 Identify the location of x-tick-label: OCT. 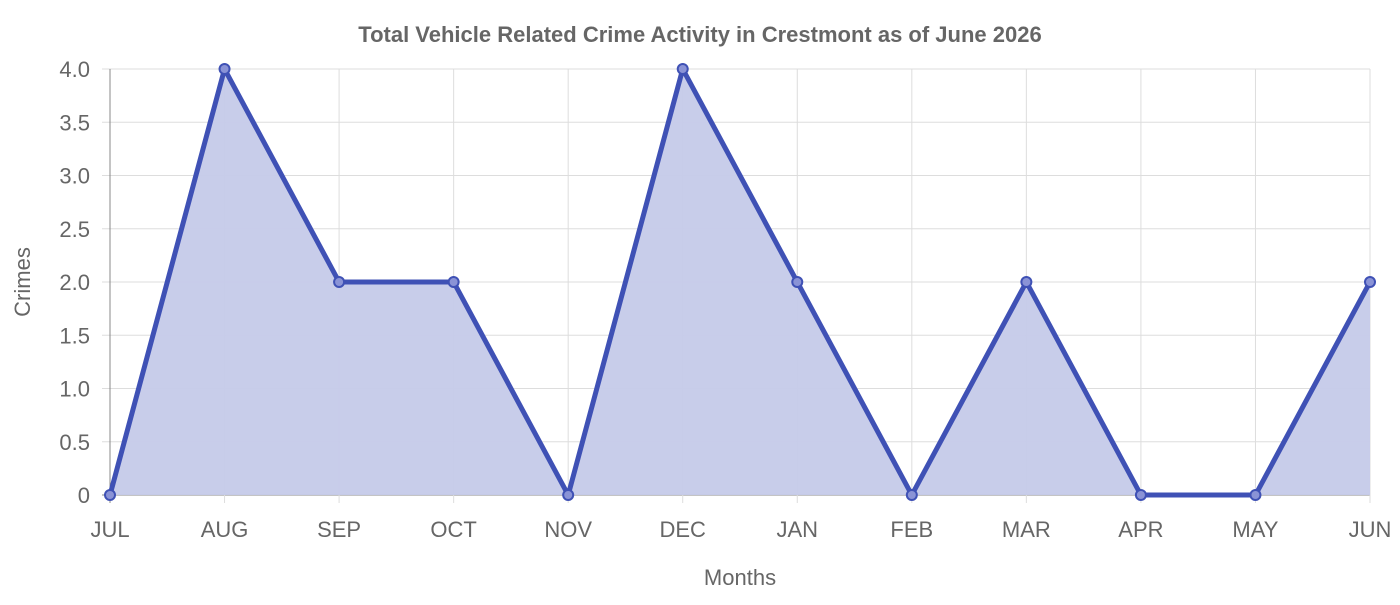
(453, 529).